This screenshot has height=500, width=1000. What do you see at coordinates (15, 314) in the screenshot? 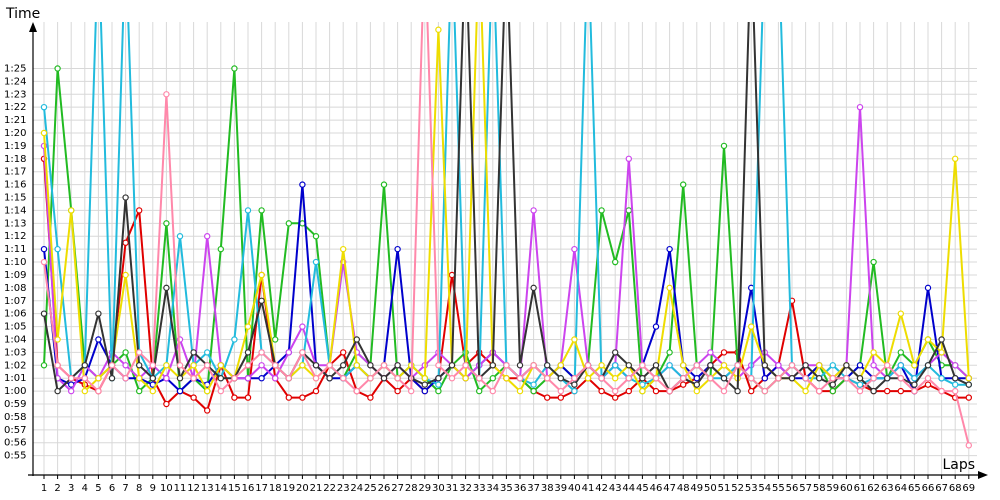
I see `y-tick-label: 1:06` at bounding box center [15, 314].